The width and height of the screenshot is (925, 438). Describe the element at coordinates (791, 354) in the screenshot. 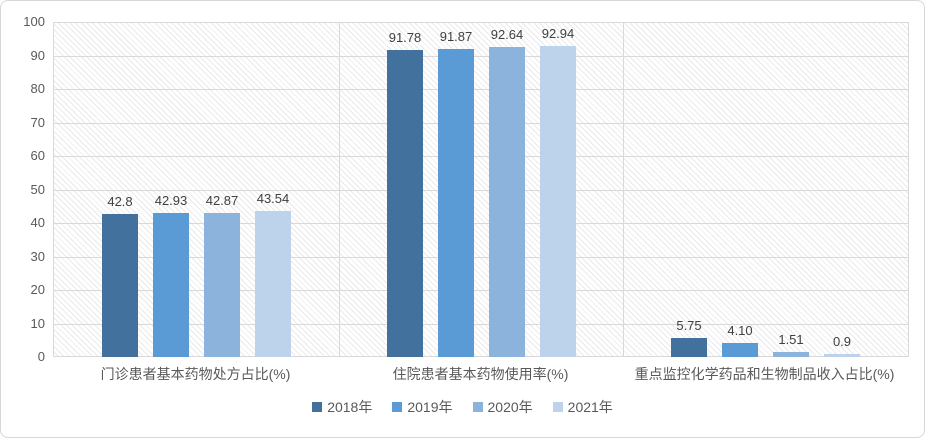

I see `bar-2020年-group3` at that location.